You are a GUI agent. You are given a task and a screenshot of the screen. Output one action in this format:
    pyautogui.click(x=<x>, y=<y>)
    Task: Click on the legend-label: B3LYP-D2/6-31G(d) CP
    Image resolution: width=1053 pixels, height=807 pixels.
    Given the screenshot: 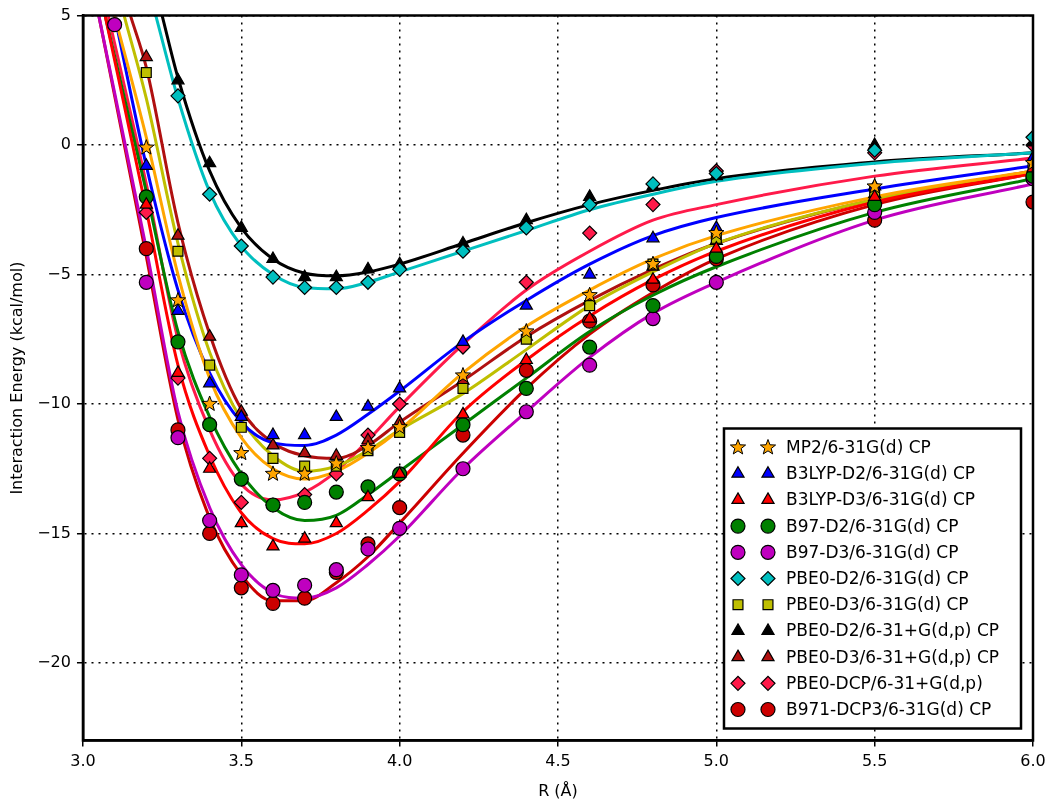 What is the action you would take?
    pyautogui.click(x=880, y=473)
    